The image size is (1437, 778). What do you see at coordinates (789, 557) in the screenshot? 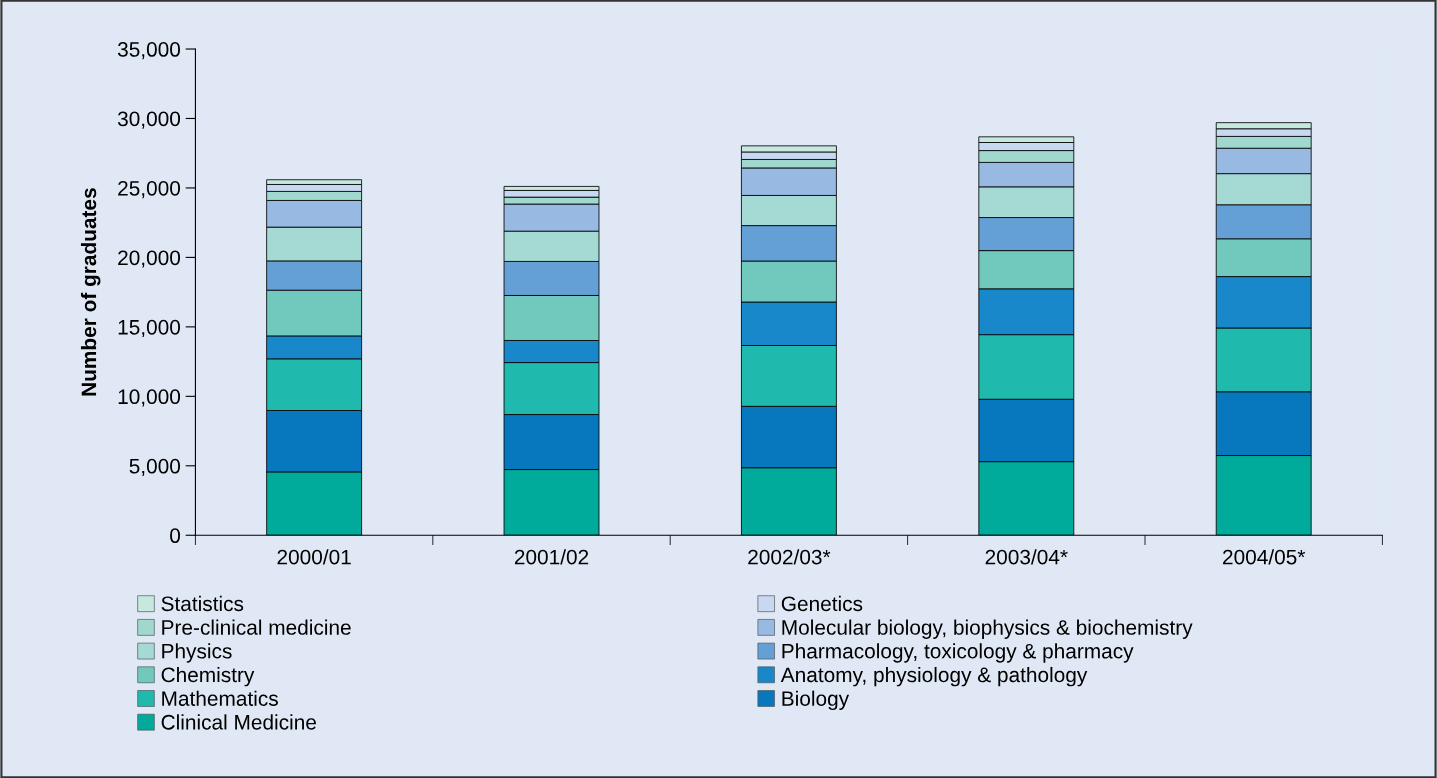
I see `x-tick-label: 2002/03*` at bounding box center [789, 557].